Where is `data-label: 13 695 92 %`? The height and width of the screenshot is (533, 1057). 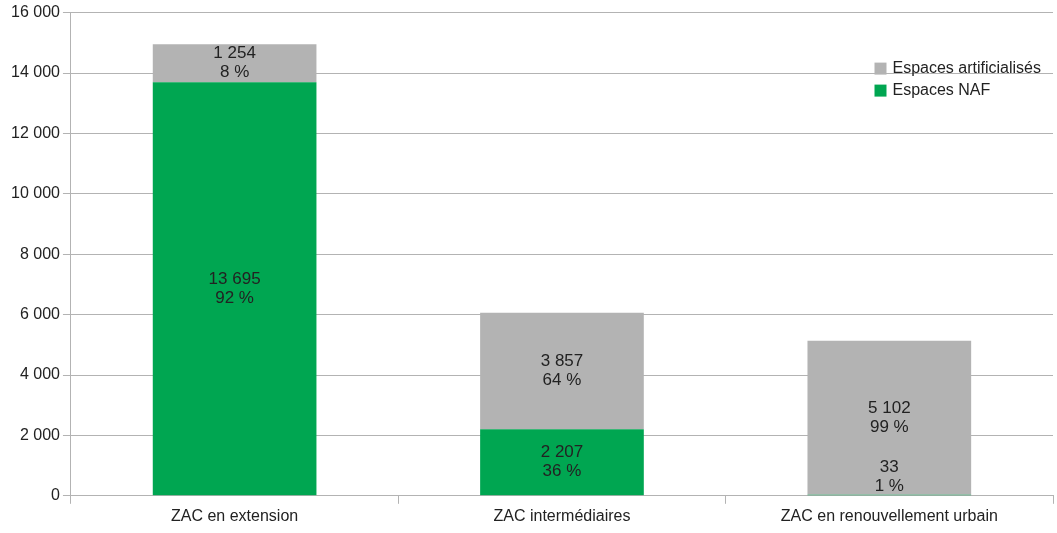 data-label: 13 695 92 % is located at coordinates (234, 287).